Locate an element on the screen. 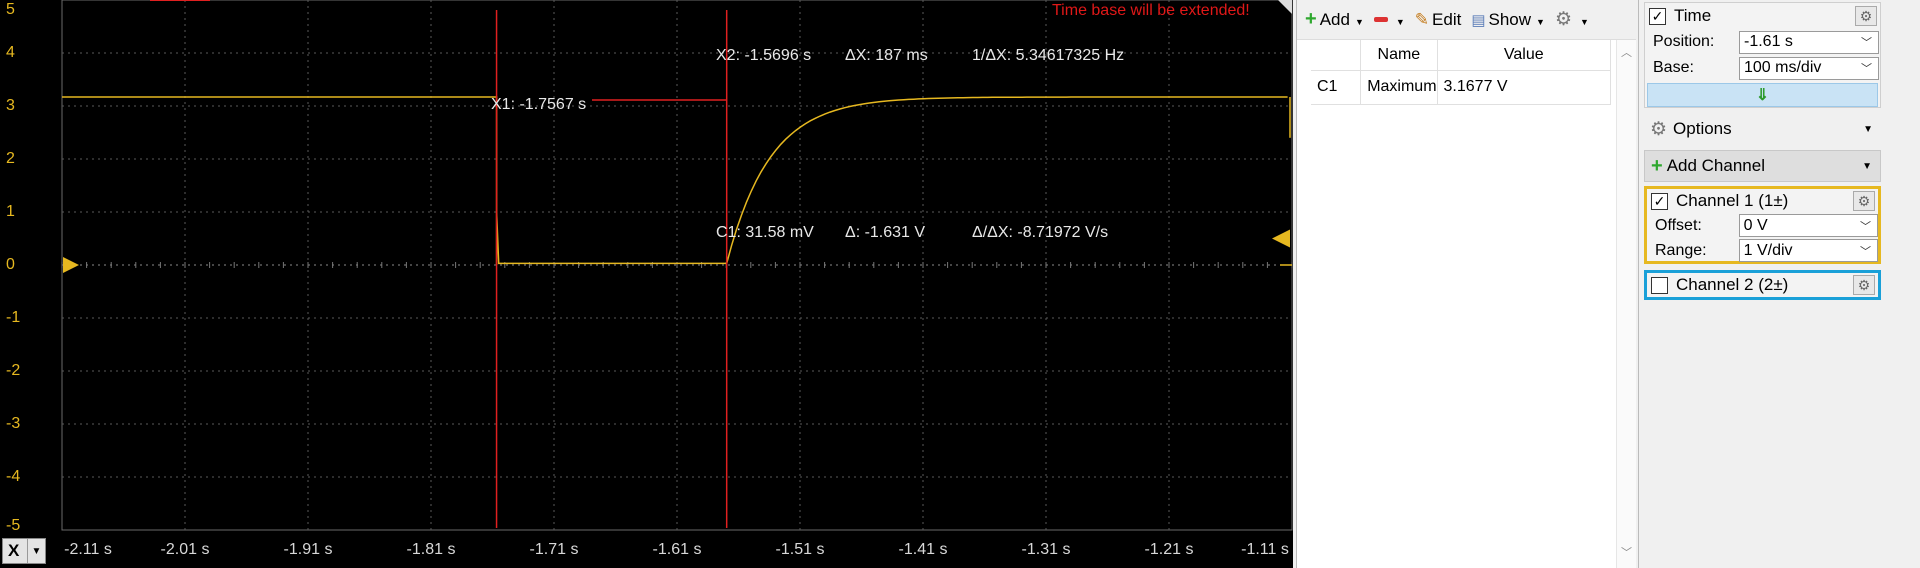 Image resolution: width=1920 pixels, height=568 pixels. y-tick-label: 4 is located at coordinates (10, 52).